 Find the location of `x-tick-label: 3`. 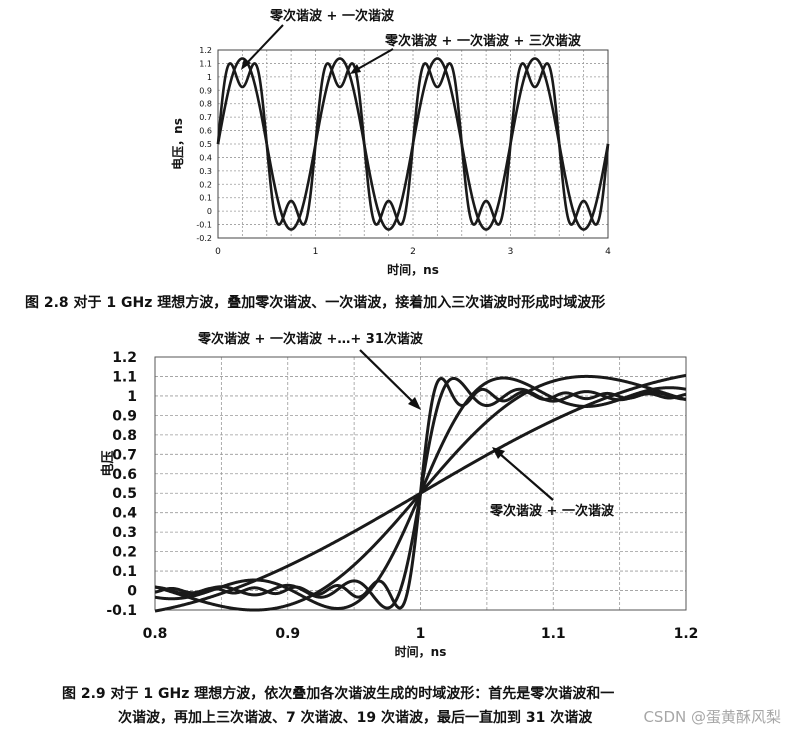

x-tick-label: 3 is located at coordinates (511, 252).